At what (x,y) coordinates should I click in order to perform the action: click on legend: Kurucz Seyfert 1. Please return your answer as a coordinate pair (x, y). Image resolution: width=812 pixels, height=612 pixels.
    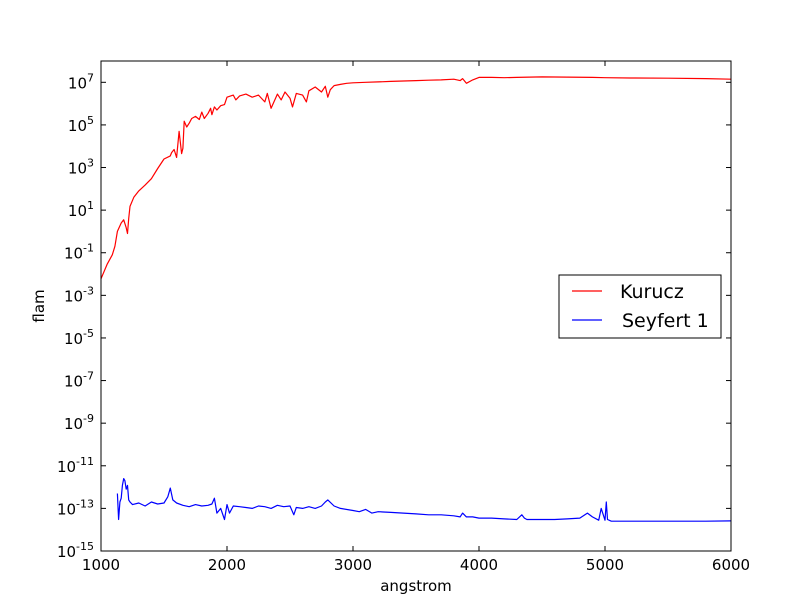
    Looking at the image, I should click on (640, 306).